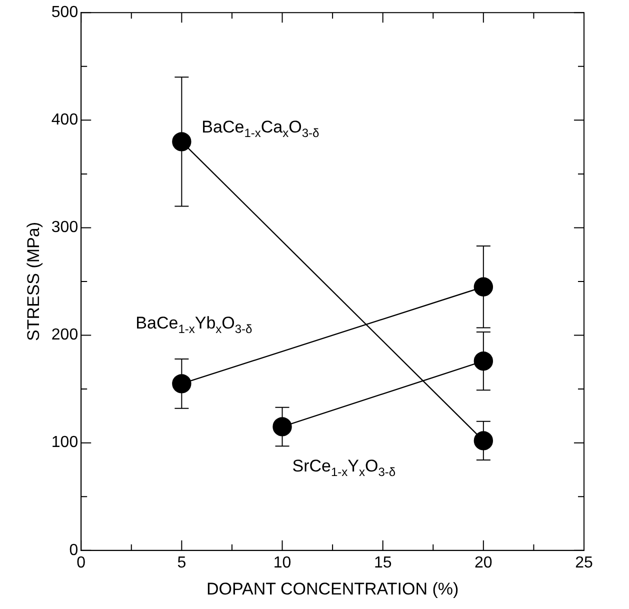 The image size is (629, 609). Describe the element at coordinates (181, 563) in the screenshot. I see `x-tick-label: 5` at that location.